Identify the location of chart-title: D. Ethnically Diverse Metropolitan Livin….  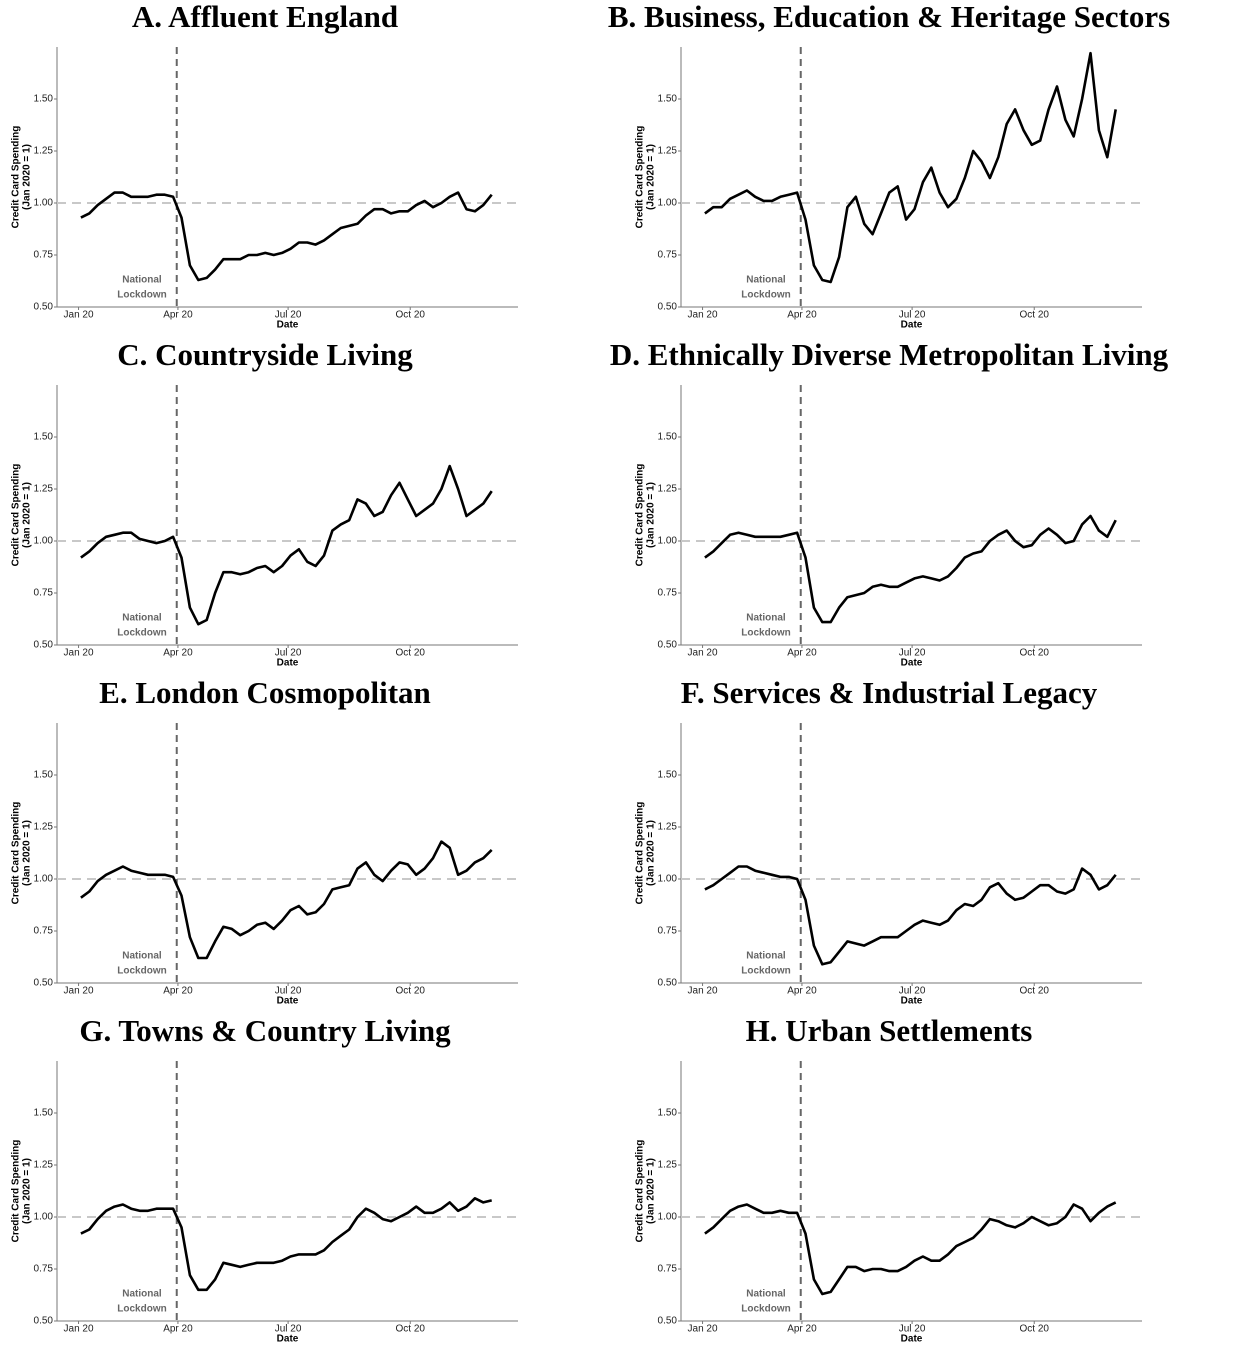
(889, 354).